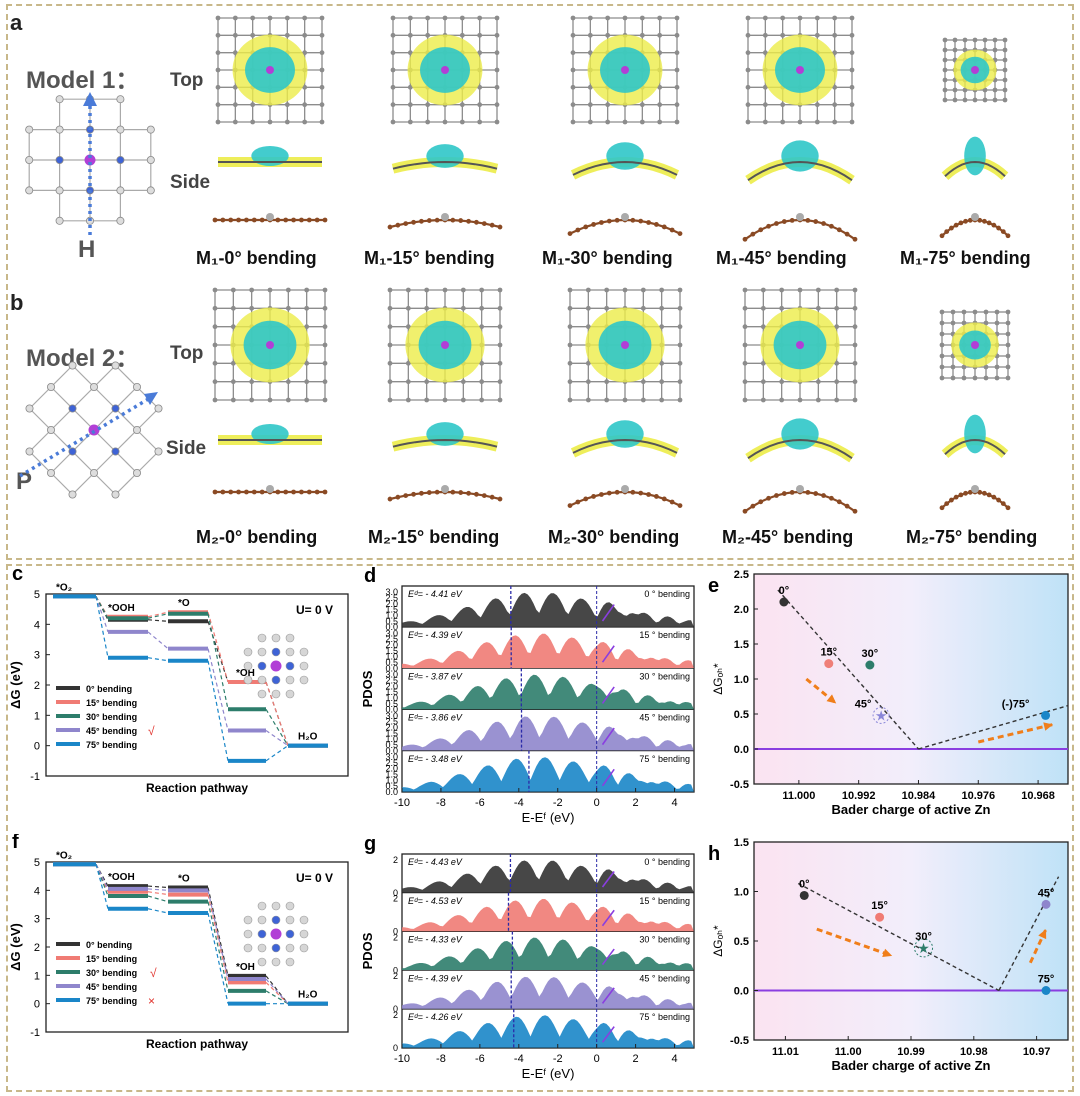  Describe the element at coordinates (664, 676) in the screenshot. I see `series-label: 30 ° bending` at that location.